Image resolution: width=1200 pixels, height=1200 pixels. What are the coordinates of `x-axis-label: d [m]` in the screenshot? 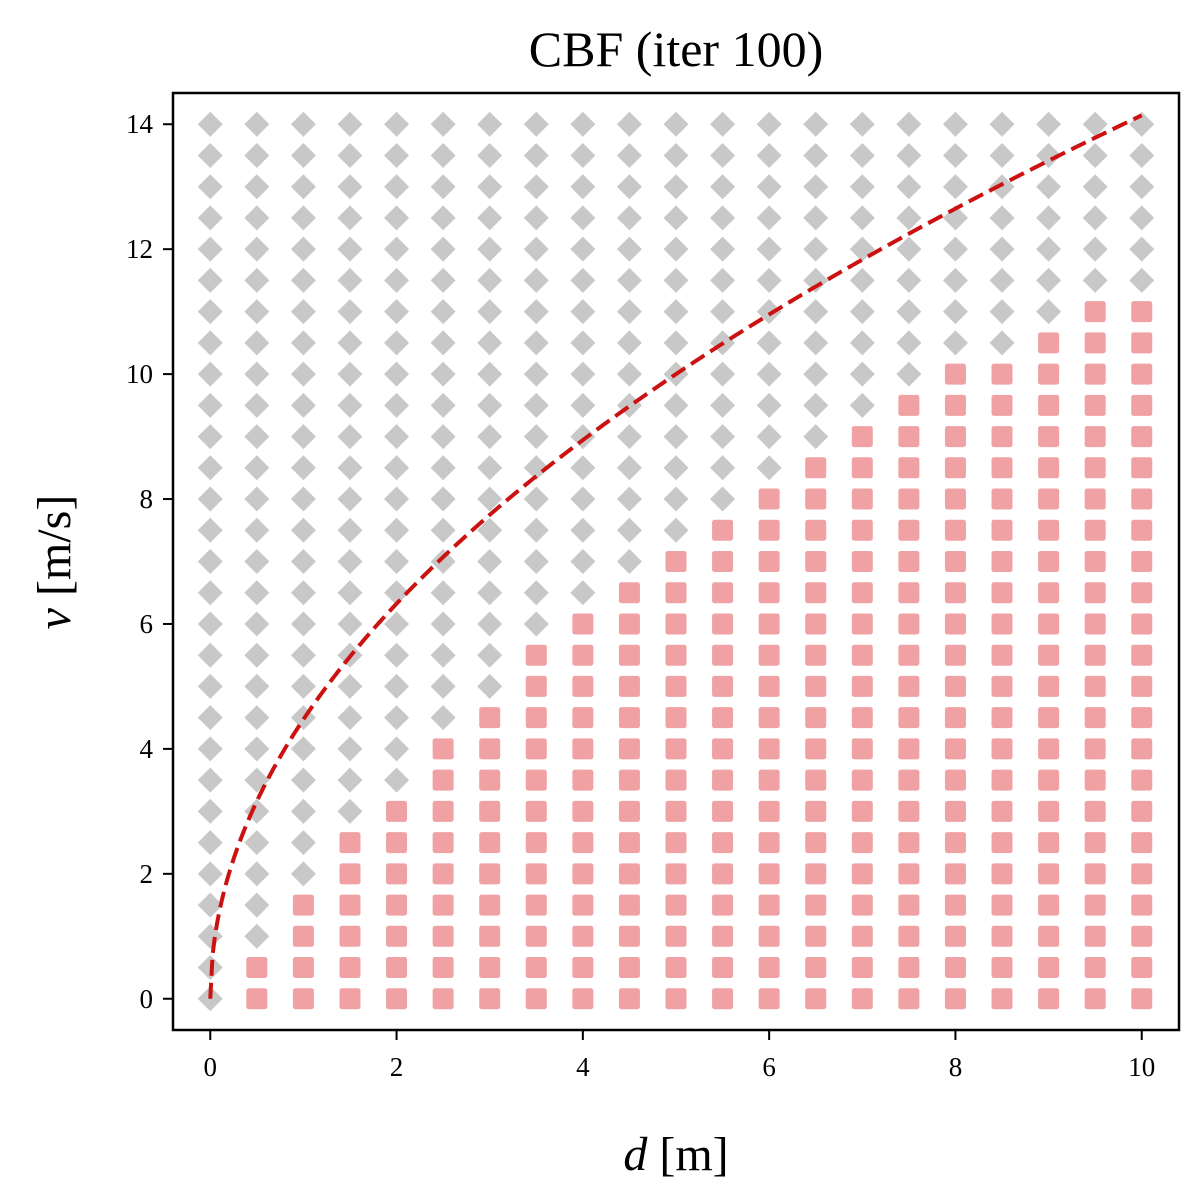 It's located at (675, 1154).